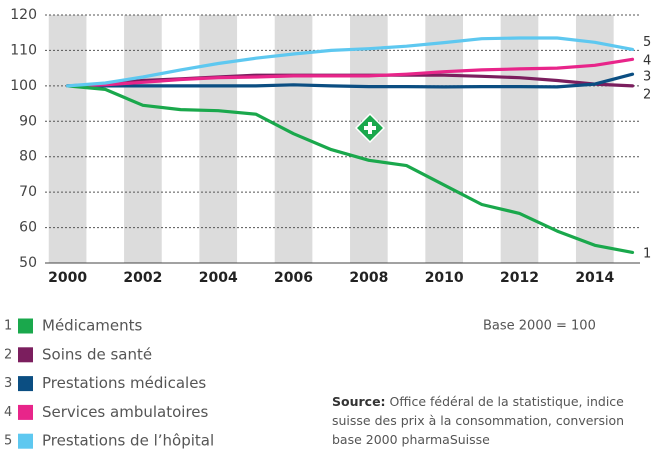 The height and width of the screenshot is (455, 653). Describe the element at coordinates (218, 278) in the screenshot. I see `x-tick-label: 2004` at that location.